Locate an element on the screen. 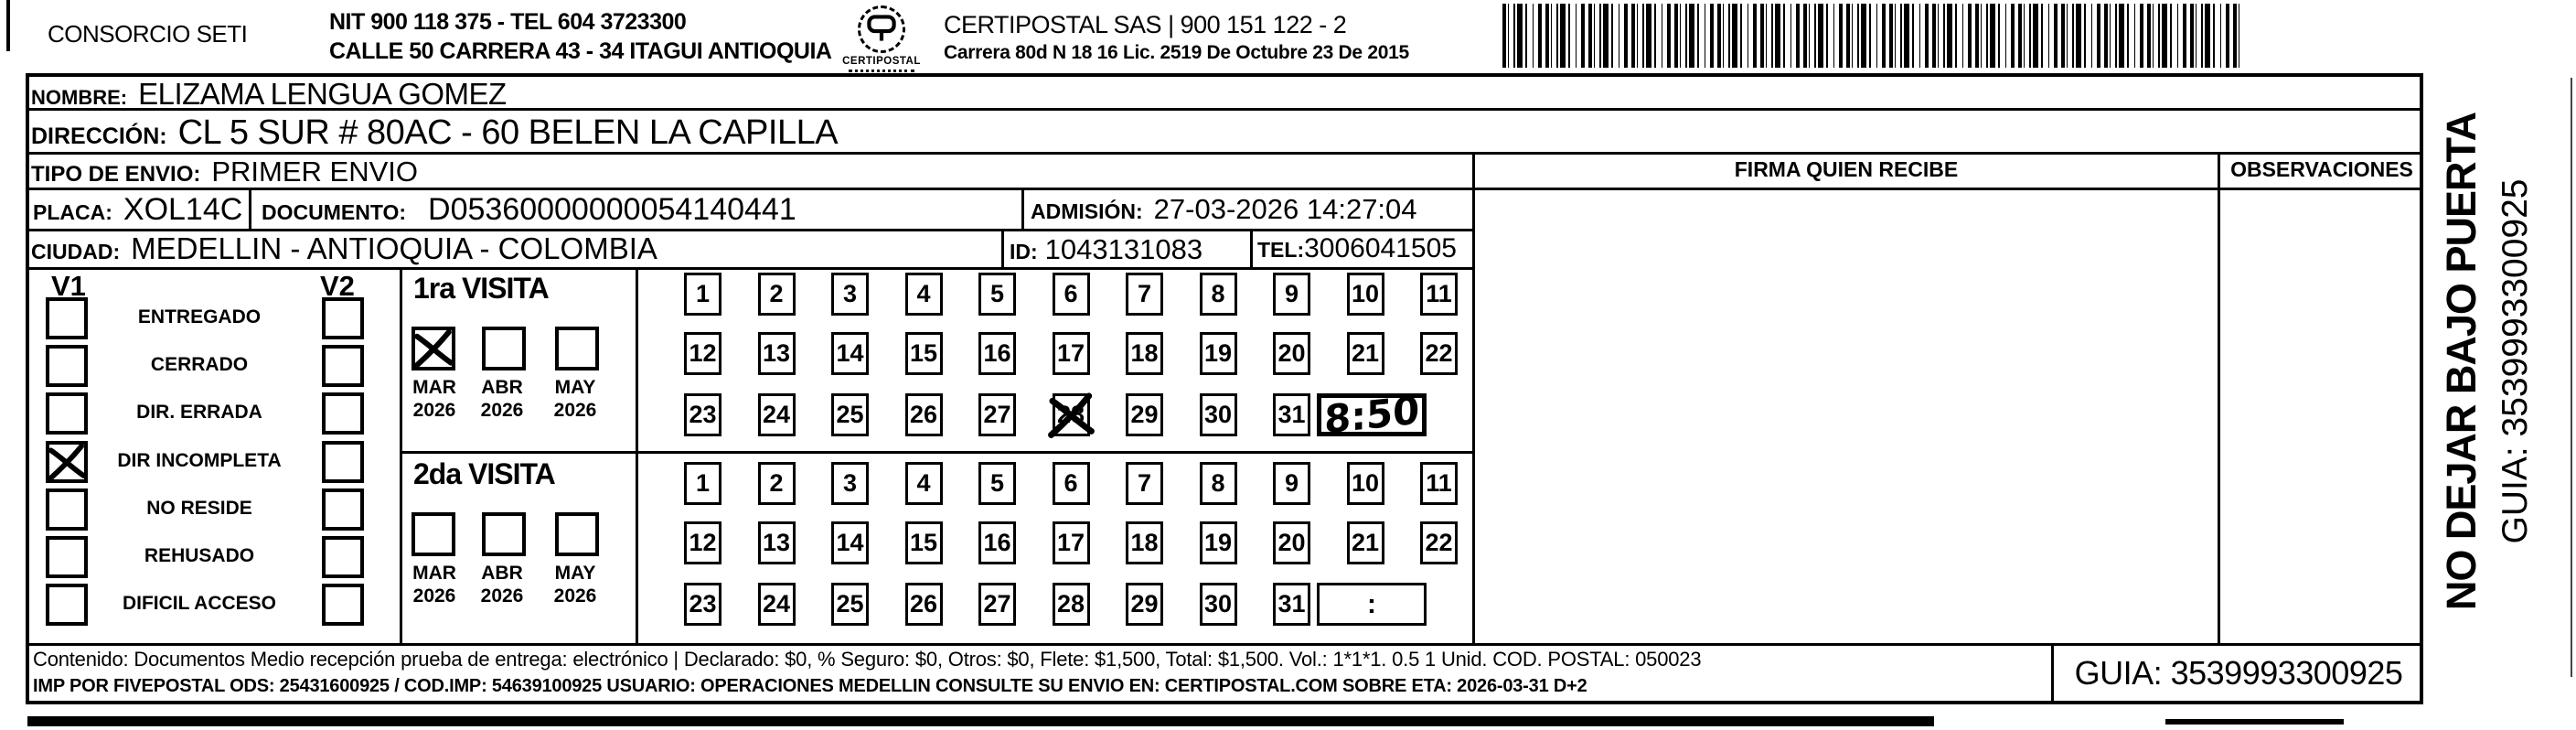 Image resolution: width=2576 pixels, height=730 pixels. ciudad-value: MEDELLIN - ANTIOQUIA - COLOMBIA is located at coordinates (394, 248).